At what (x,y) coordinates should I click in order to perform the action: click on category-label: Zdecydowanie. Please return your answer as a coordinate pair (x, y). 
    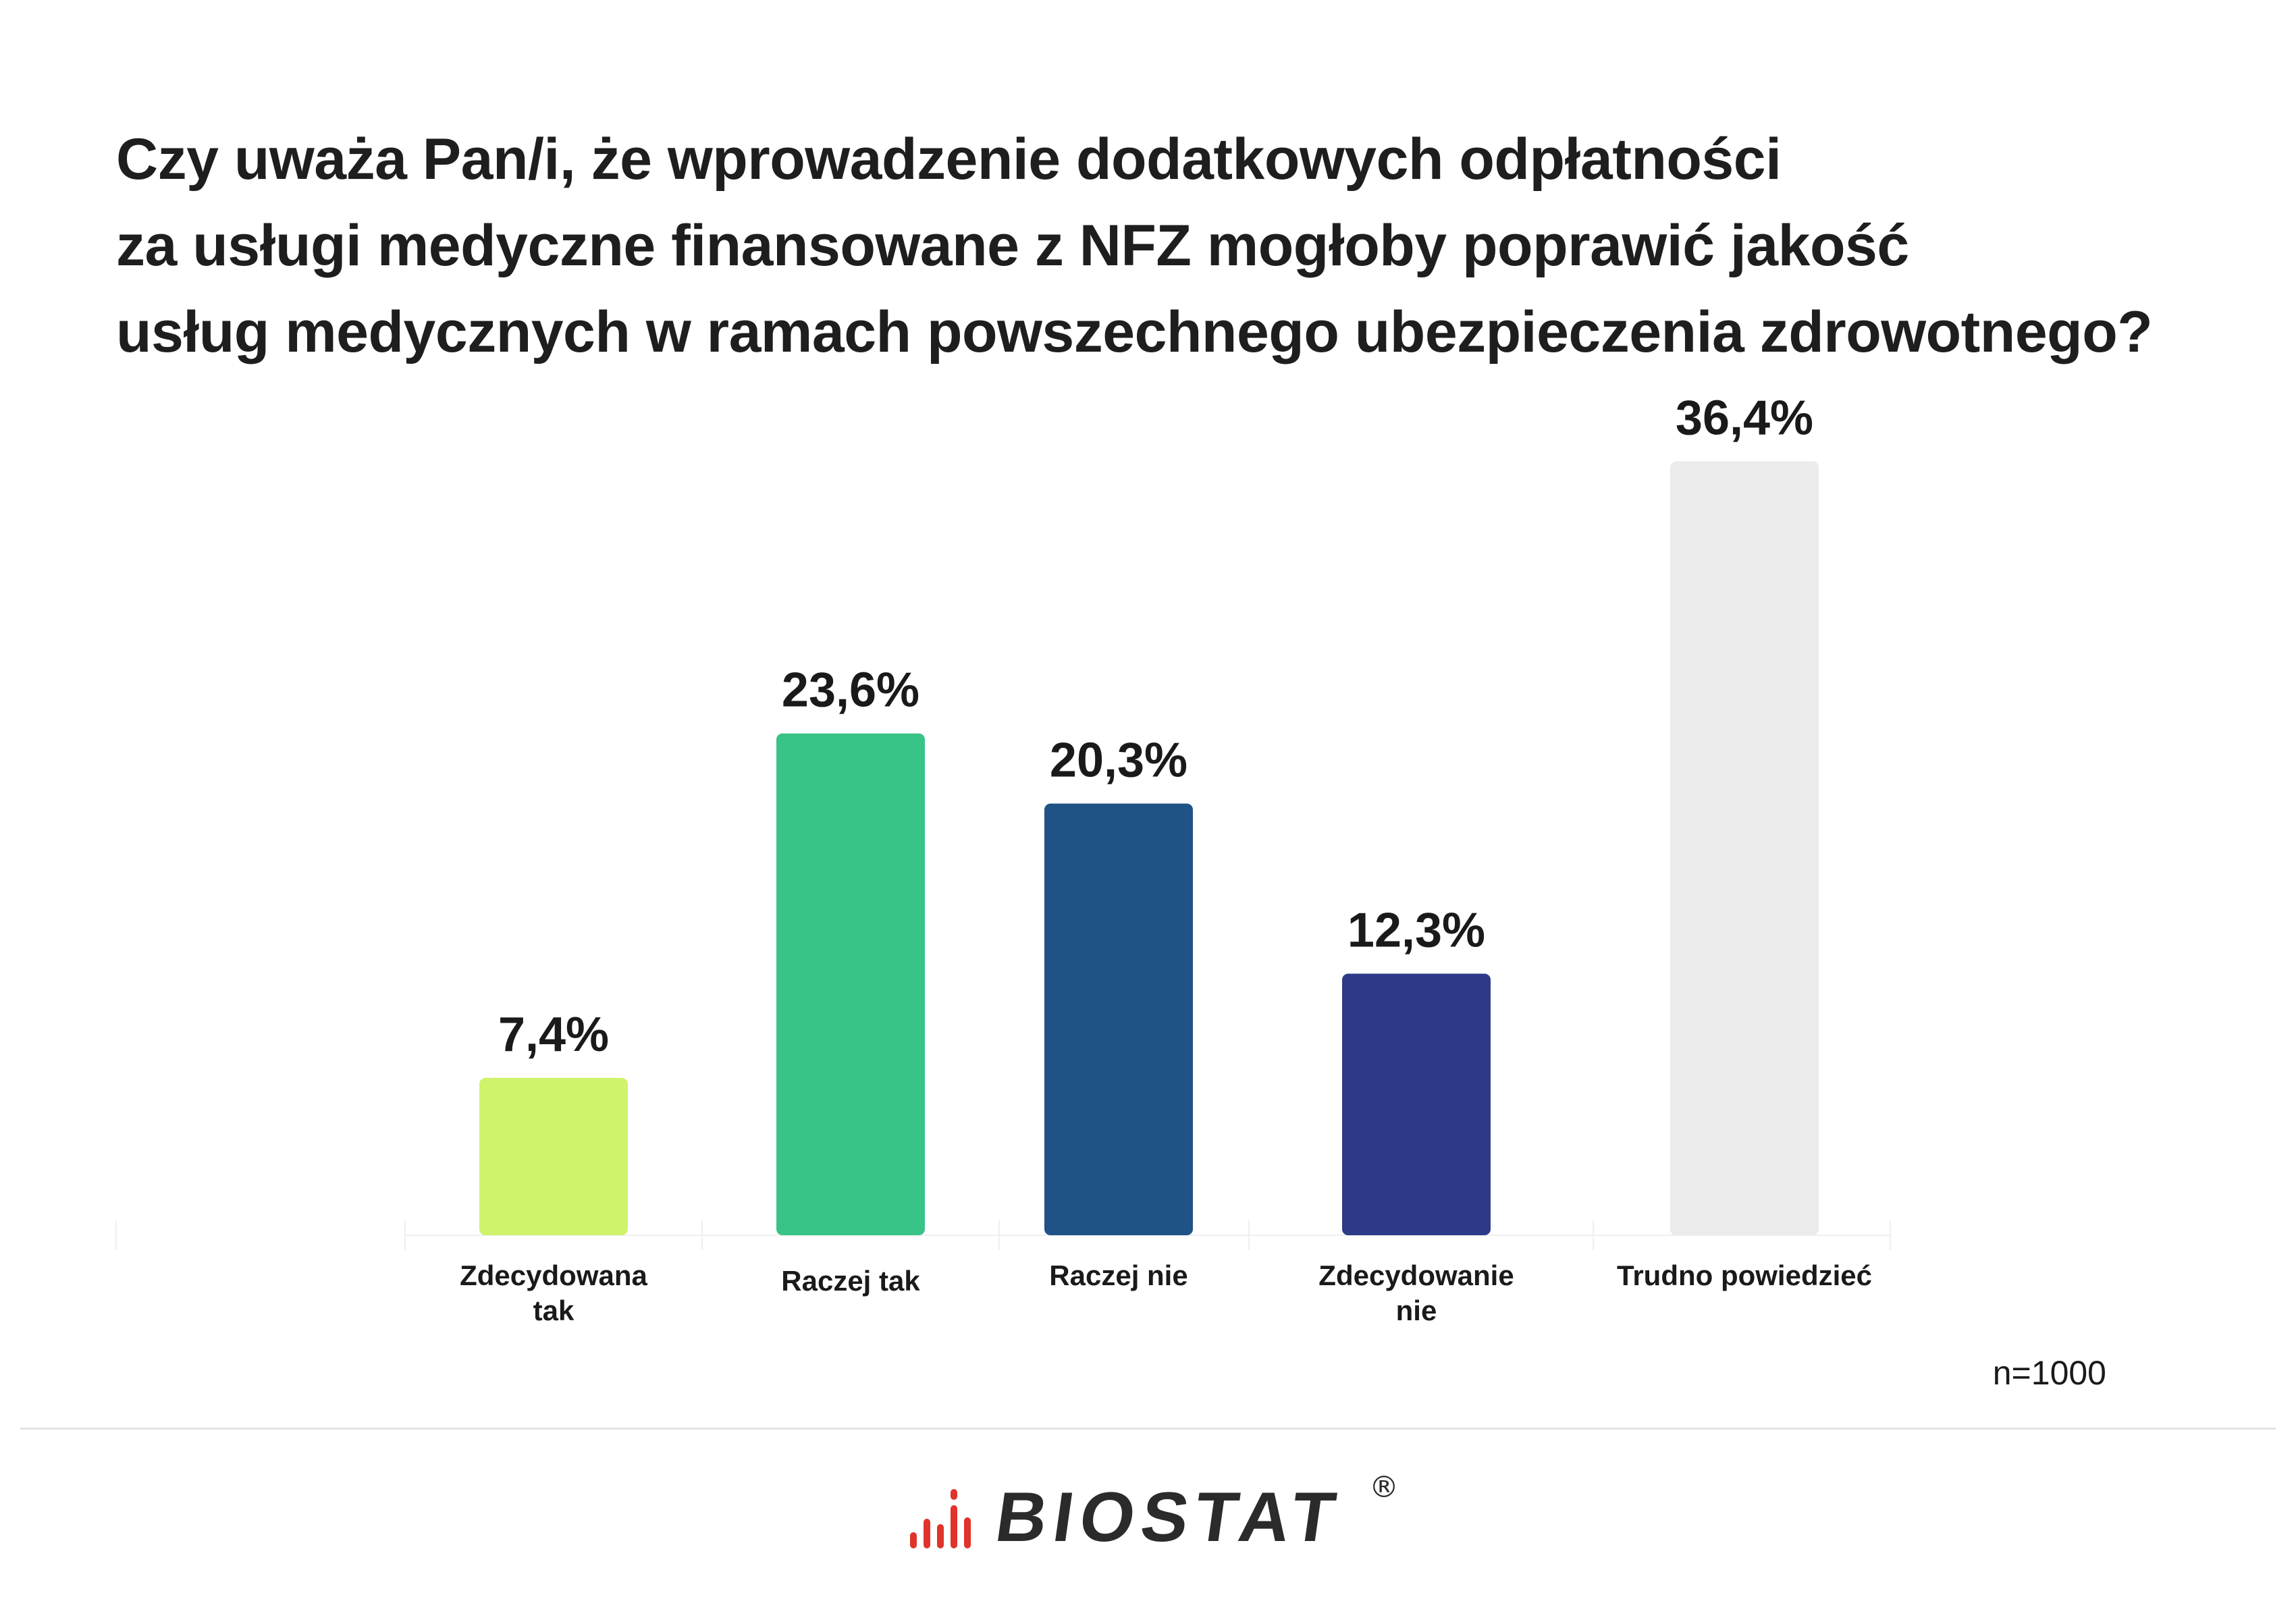
    Looking at the image, I should click on (1416, 1275).